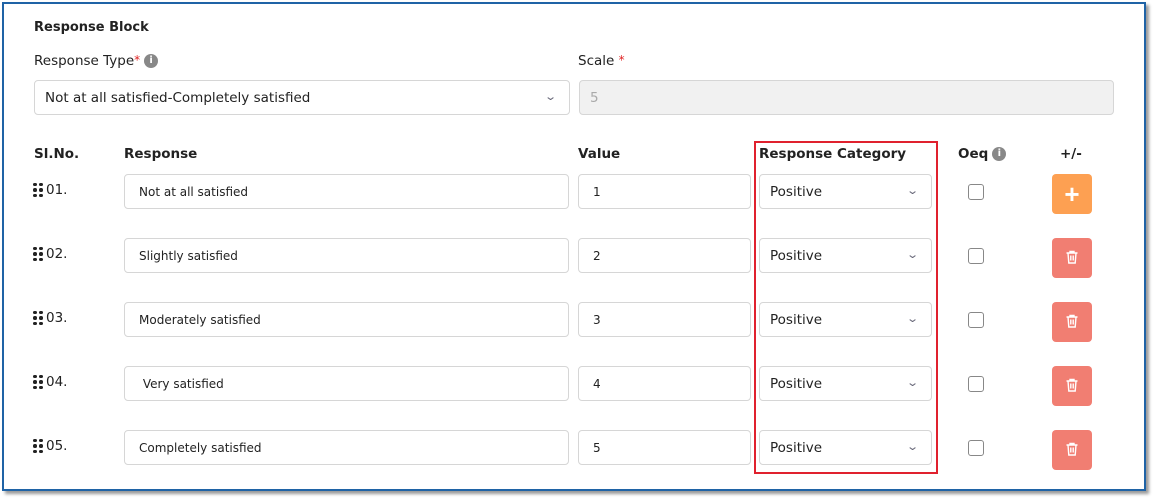 This screenshot has height=499, width=1153. Describe the element at coordinates (346, 191) in the screenshot. I see `response-input: Not at all satisfied` at that location.